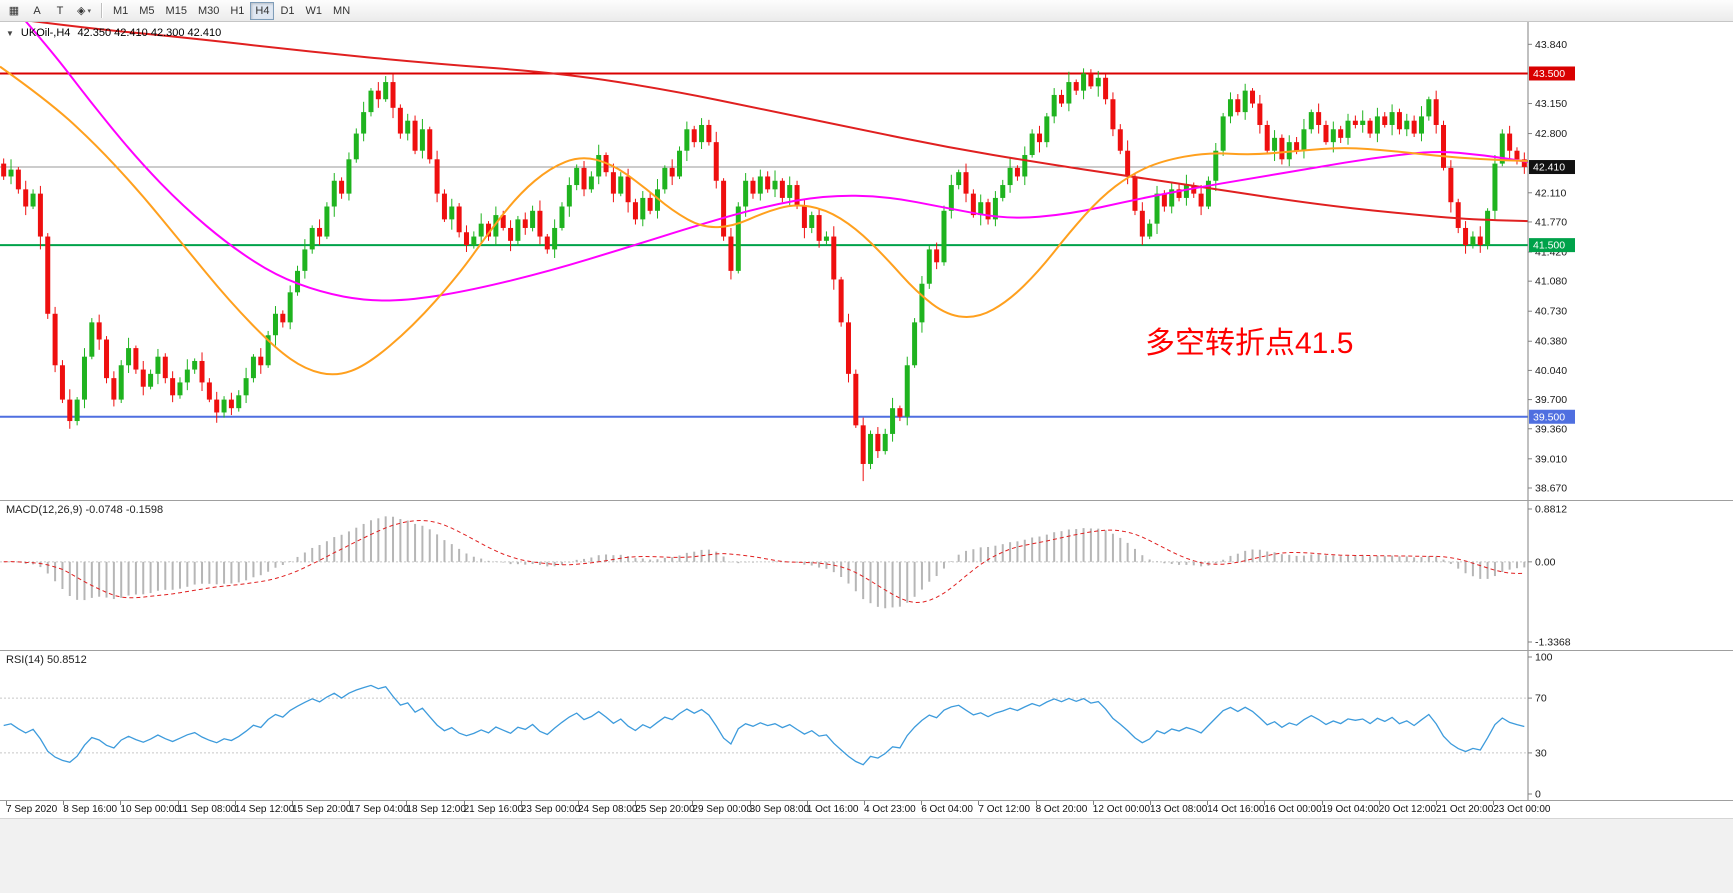 This screenshot has width=1733, height=893. I want to click on price-tick-label: 43.150, so click(1551, 104).